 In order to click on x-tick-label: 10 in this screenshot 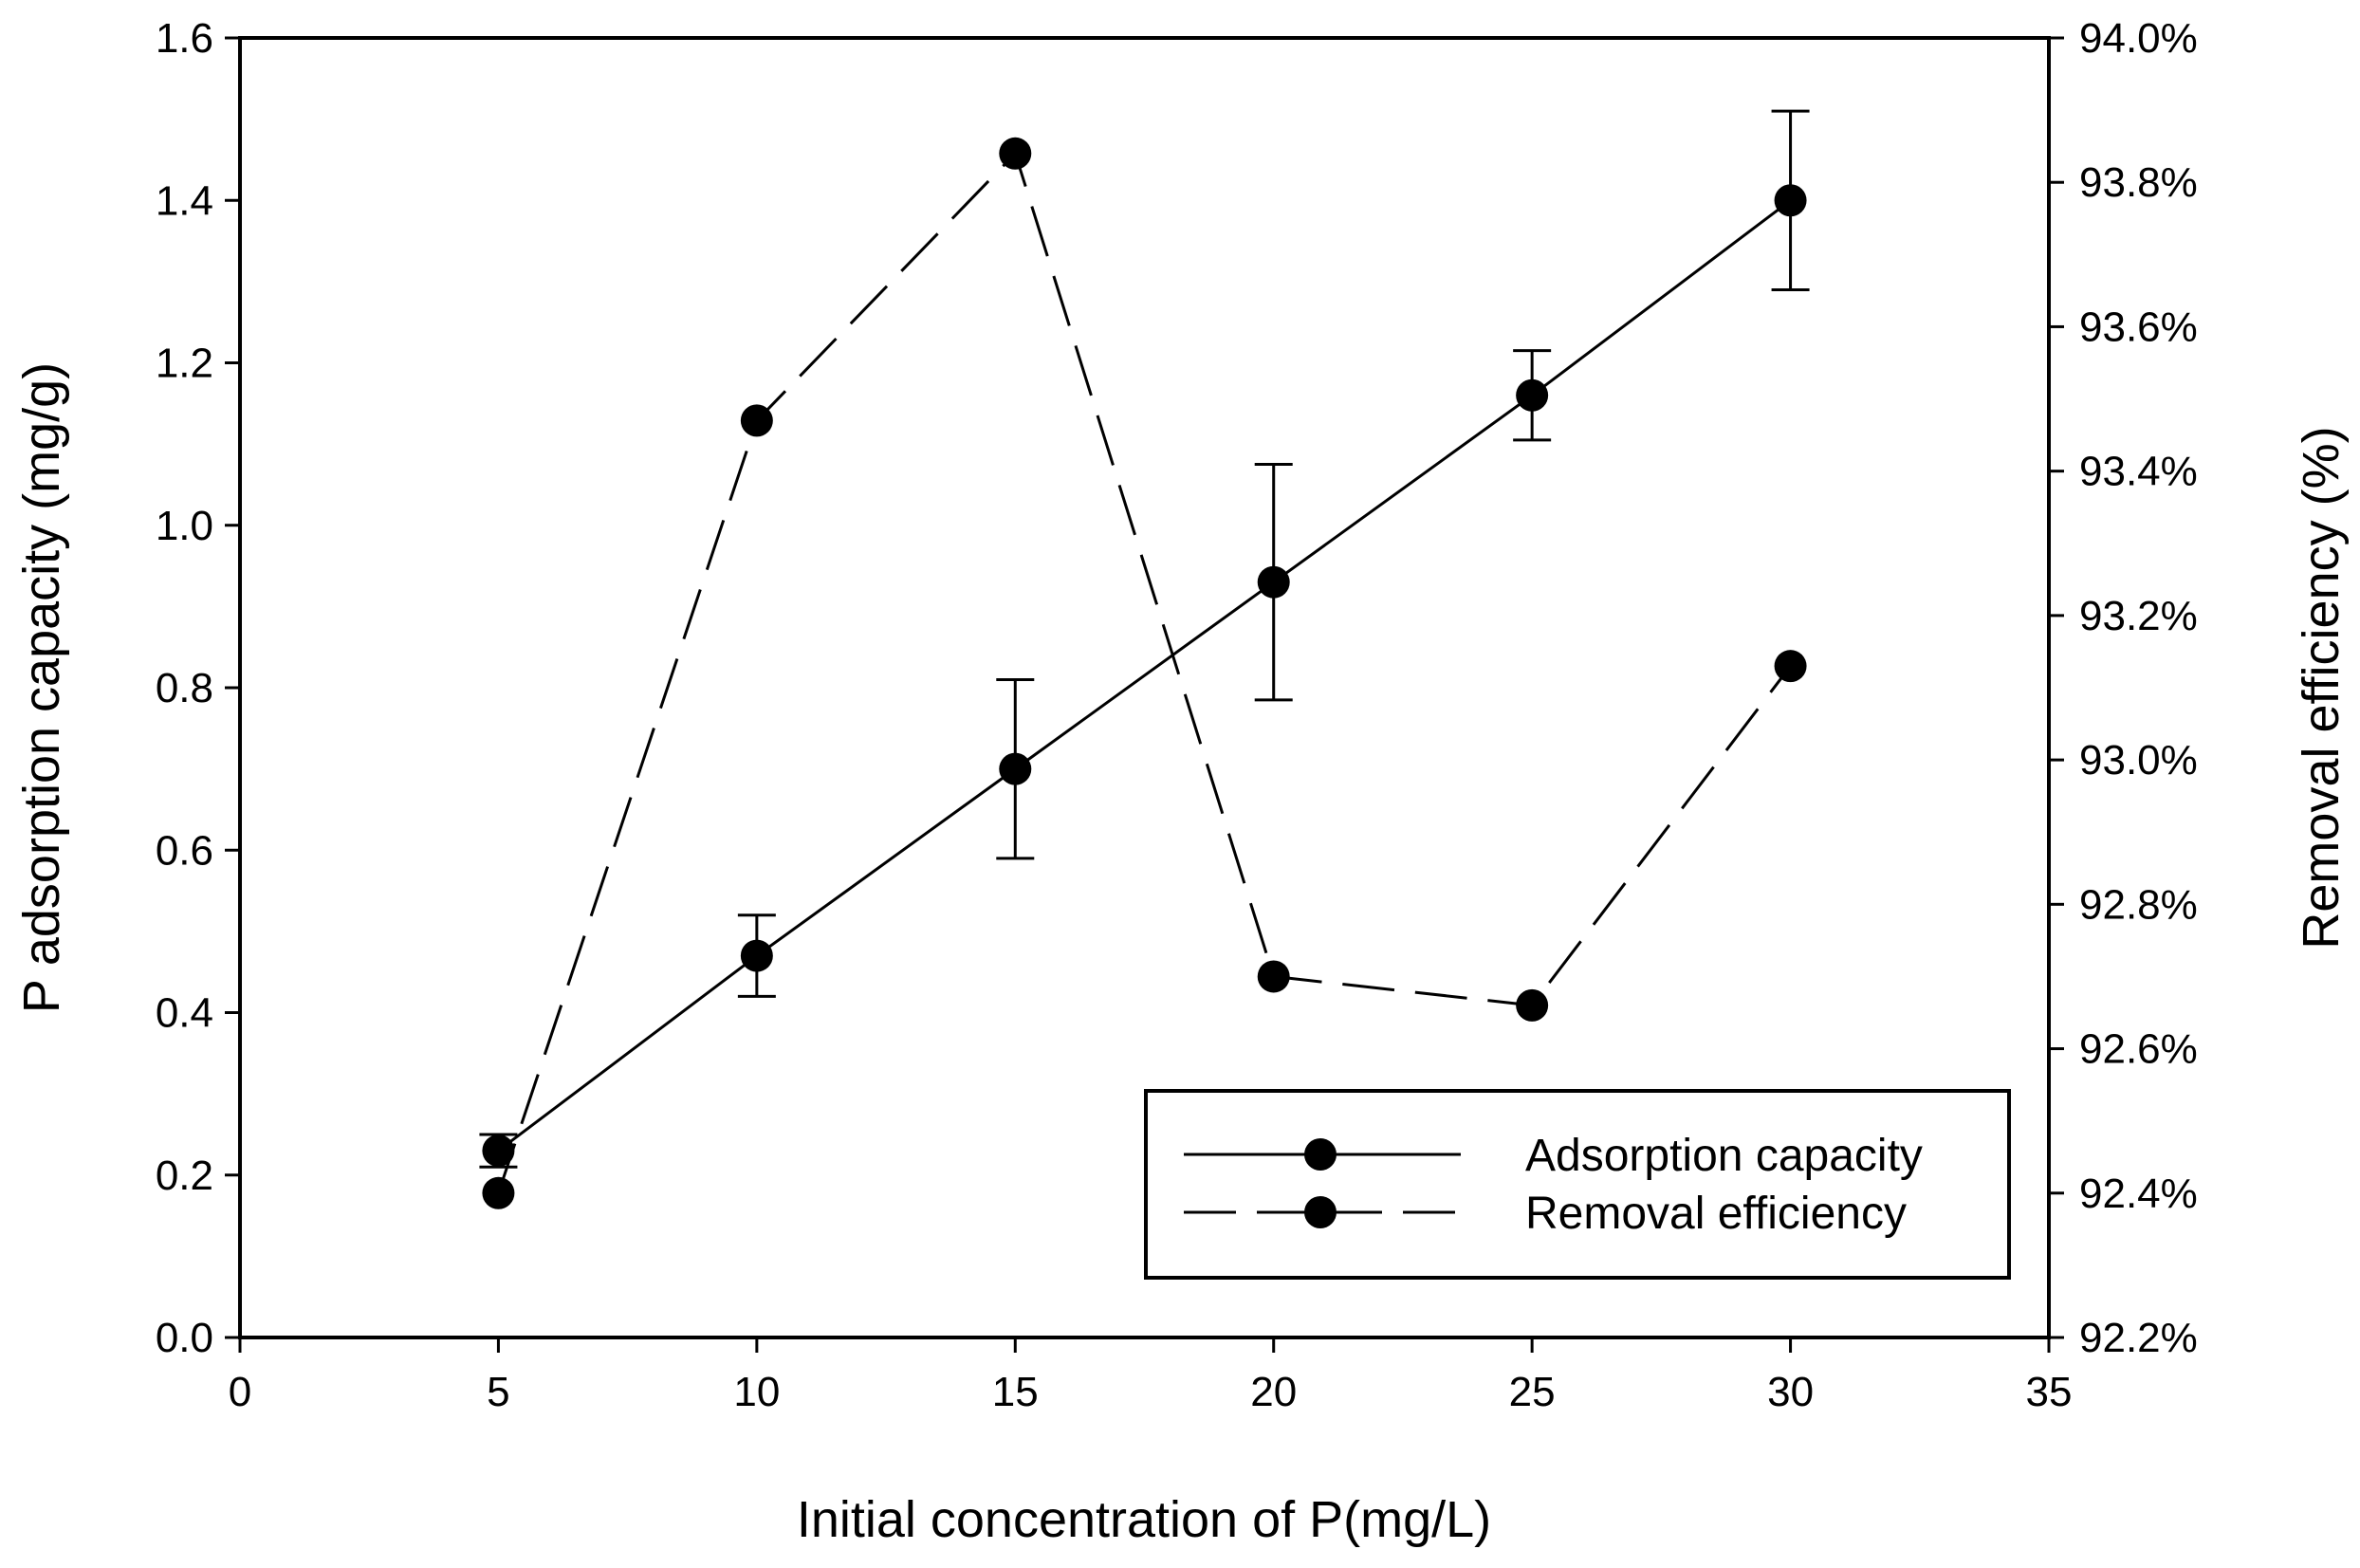, I will do `click(756, 1392)`.